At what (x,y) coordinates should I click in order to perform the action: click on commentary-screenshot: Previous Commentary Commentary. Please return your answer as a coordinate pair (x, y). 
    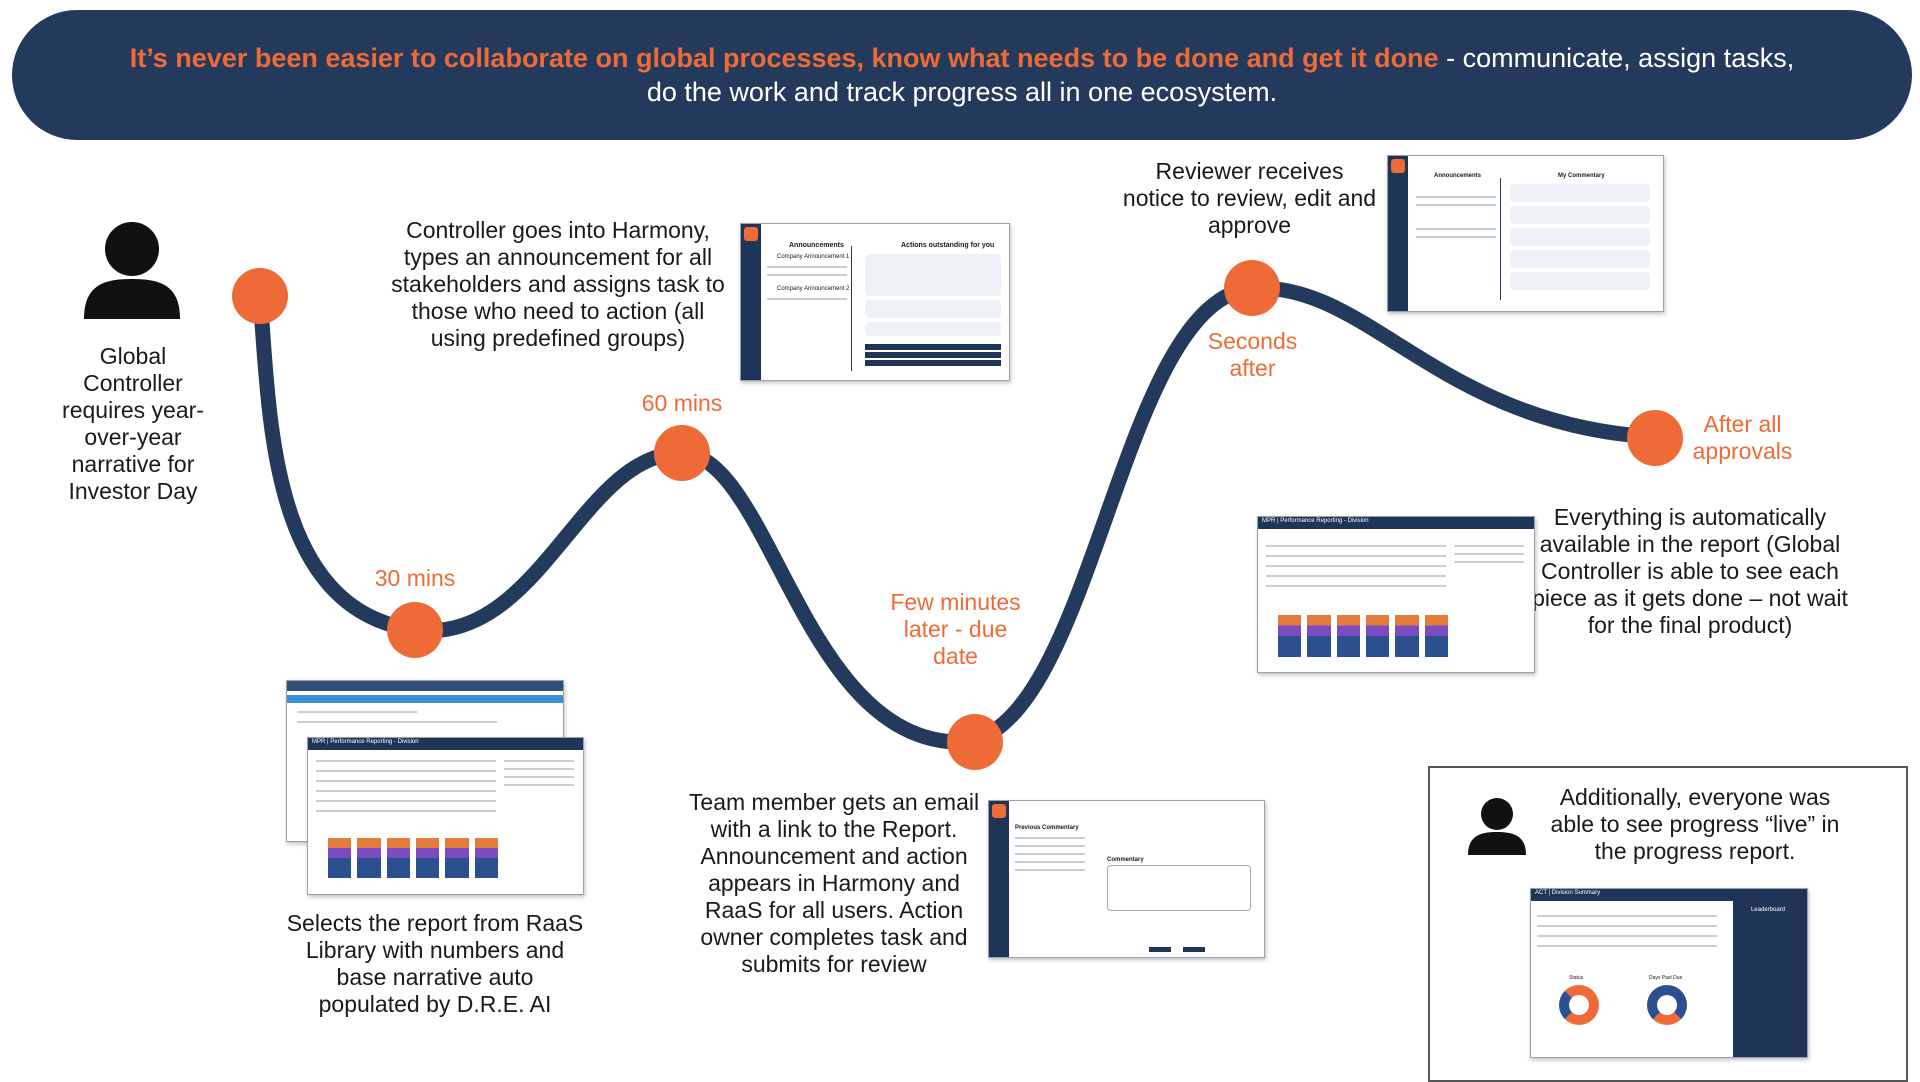
    Looking at the image, I should click on (1126, 879).